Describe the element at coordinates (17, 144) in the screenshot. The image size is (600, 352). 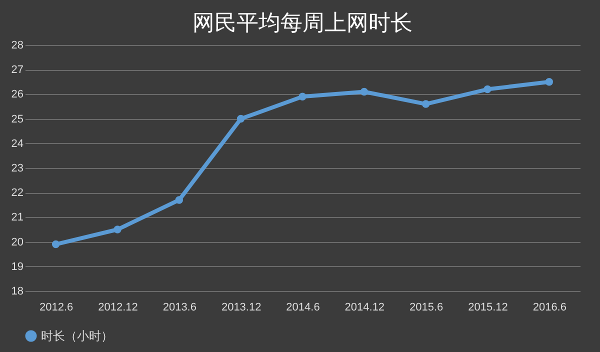
I see `y-tick-label: 24` at that location.